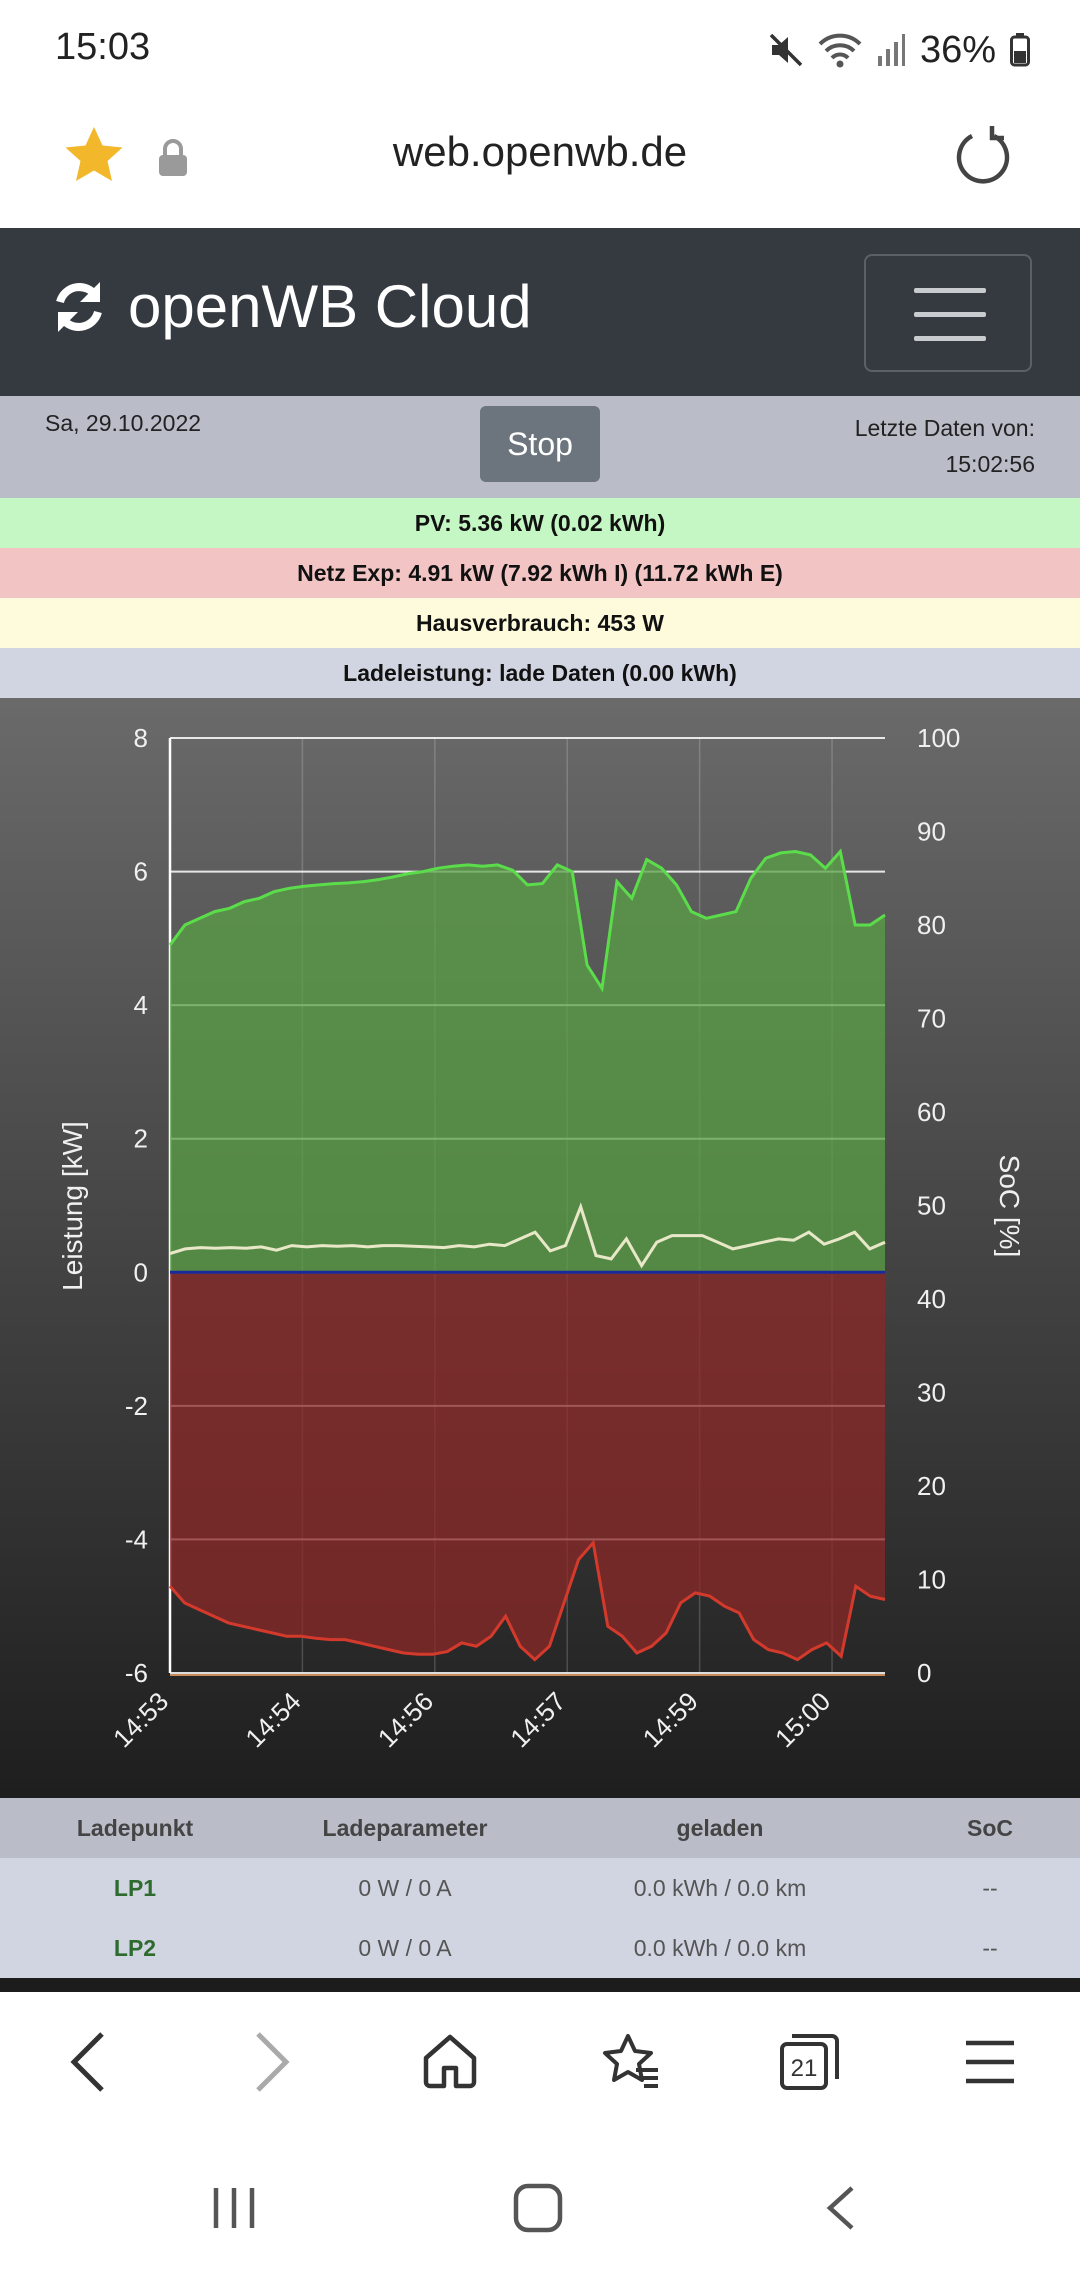  What do you see at coordinates (141, 872) in the screenshot?
I see `y-tick-label: 6` at bounding box center [141, 872].